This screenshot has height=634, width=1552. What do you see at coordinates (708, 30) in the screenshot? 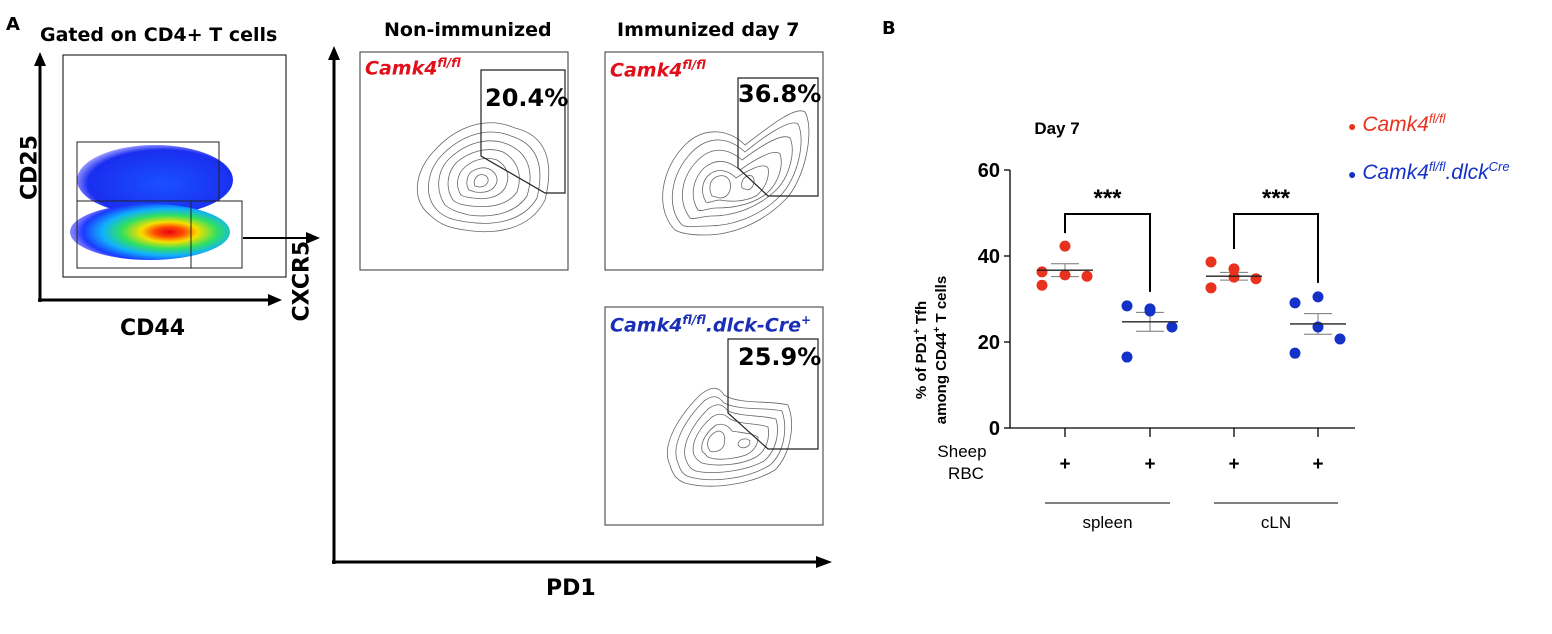
I see `column-title-immunized: Immunized day 7` at bounding box center [708, 30].